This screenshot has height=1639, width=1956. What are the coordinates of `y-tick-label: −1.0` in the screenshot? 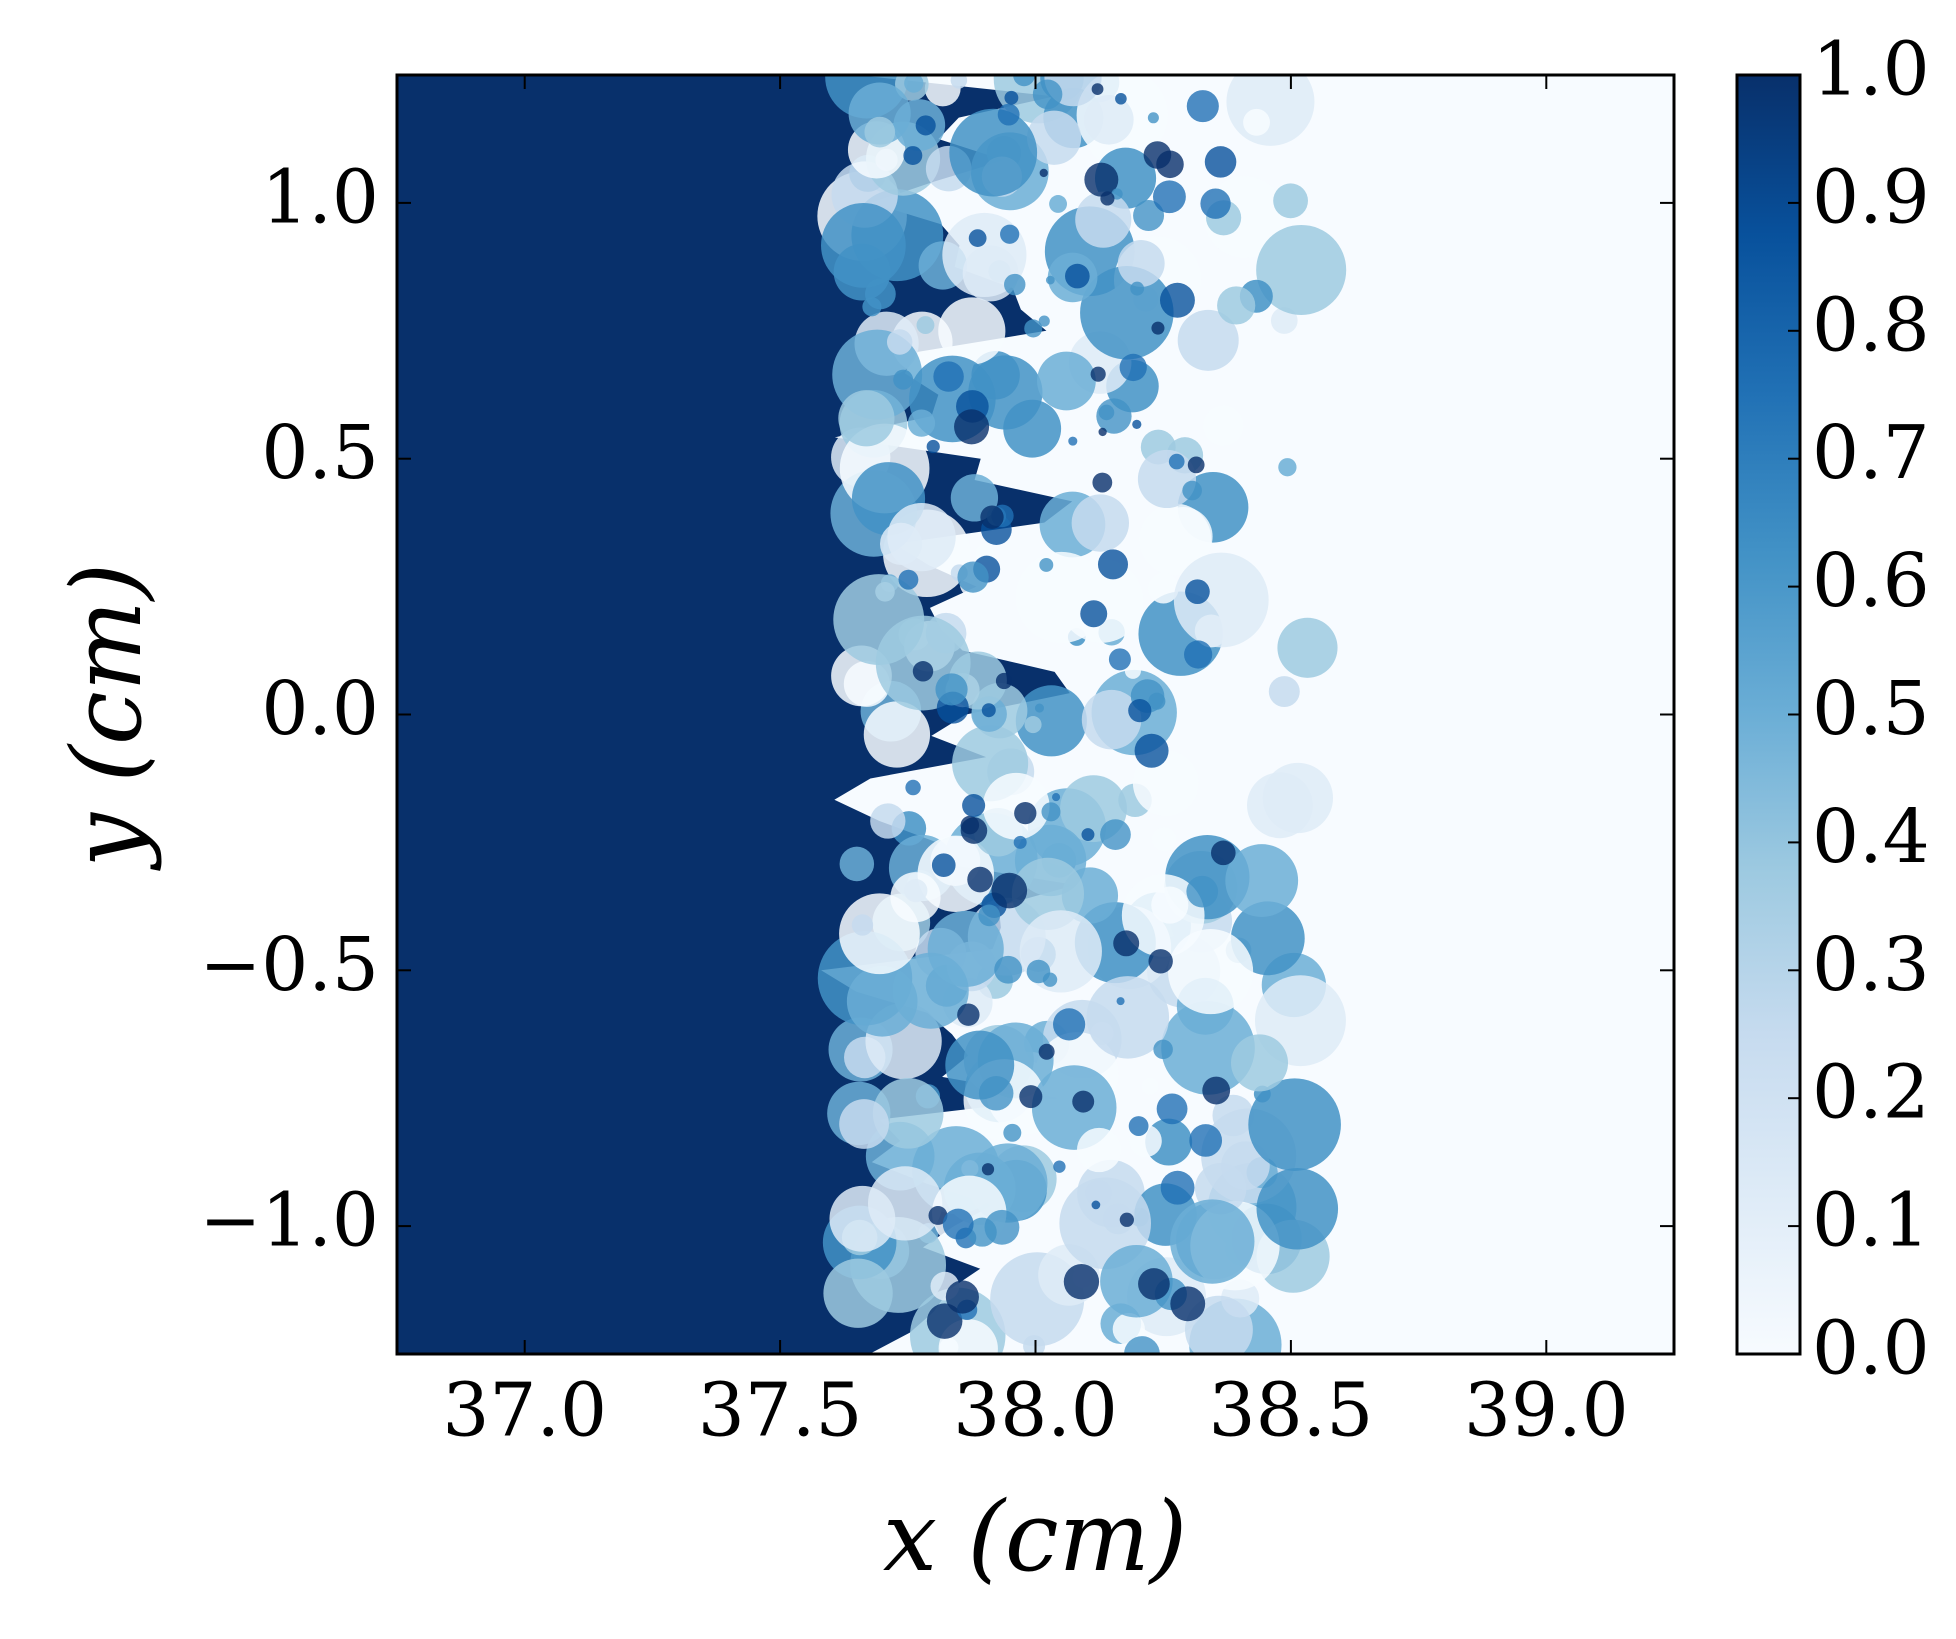 It's located at (289, 1221).